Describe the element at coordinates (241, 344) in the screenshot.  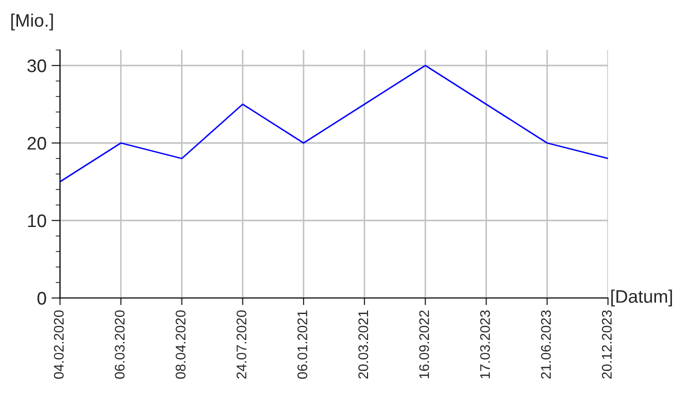
I see `x-tick-label: 24.07.2020` at that location.